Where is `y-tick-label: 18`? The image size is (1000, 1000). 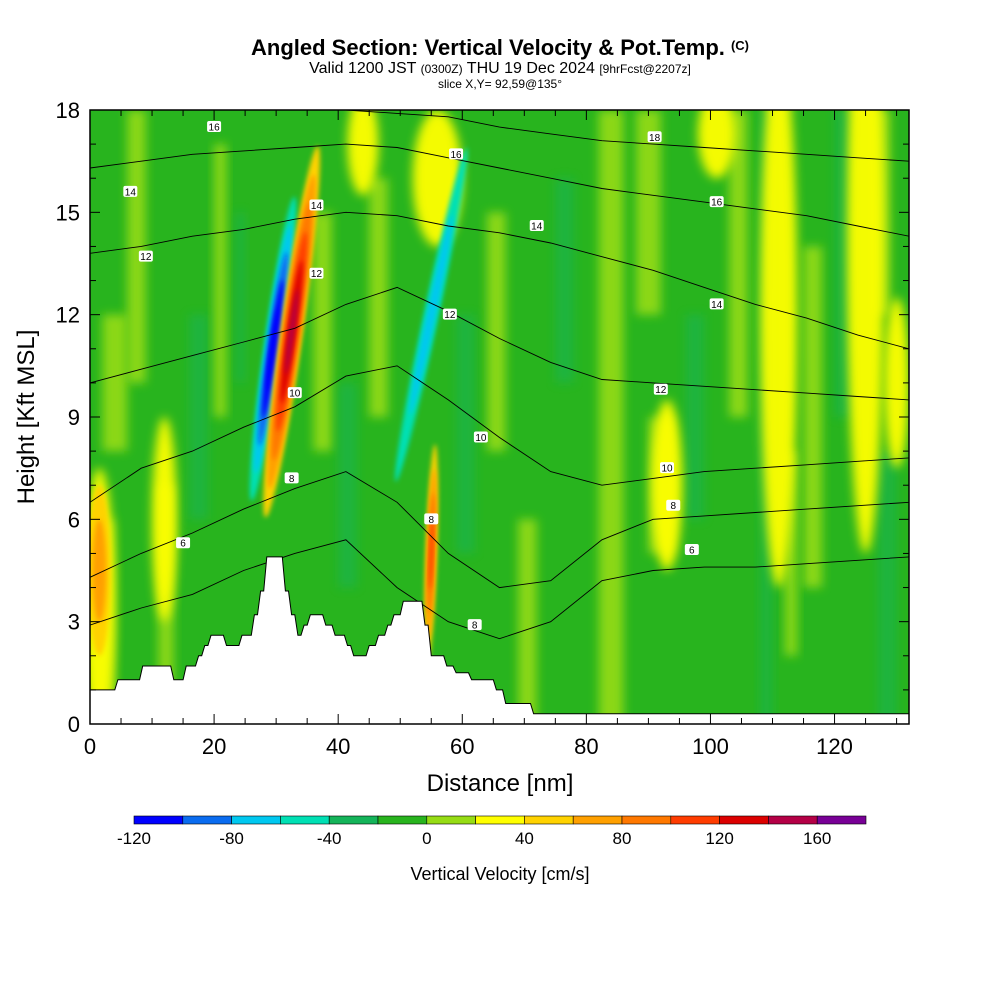 y-tick-label: 18 is located at coordinates (68, 110).